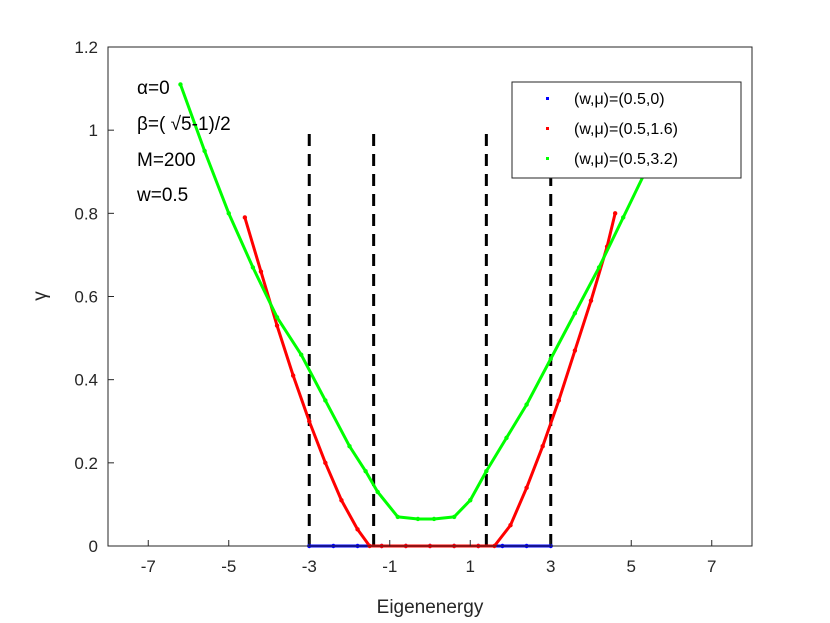 The width and height of the screenshot is (830, 623). What do you see at coordinates (430, 607) in the screenshot?
I see `x-axis-title: Eigenenergy` at bounding box center [430, 607].